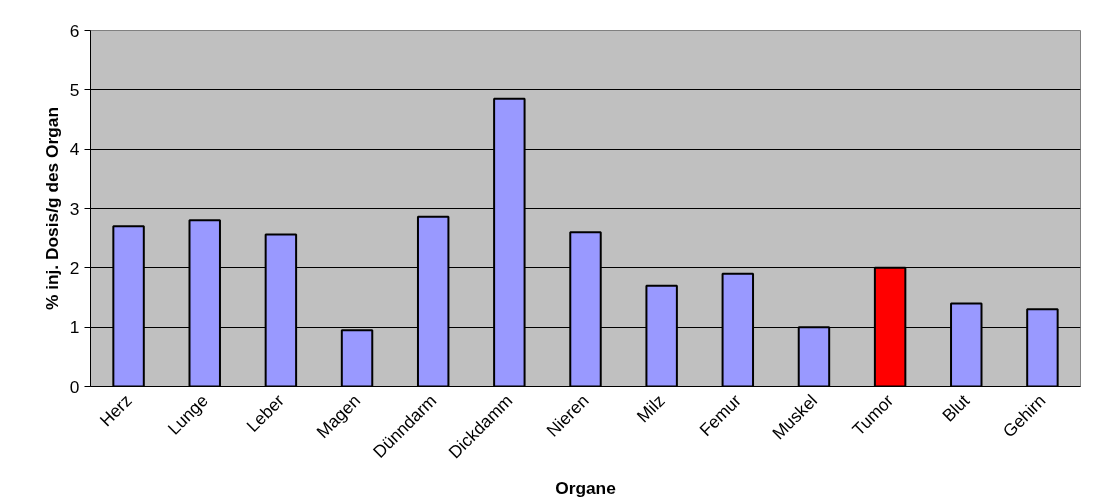  What do you see at coordinates (74, 267) in the screenshot?
I see `y-tick-label: 2` at bounding box center [74, 267].